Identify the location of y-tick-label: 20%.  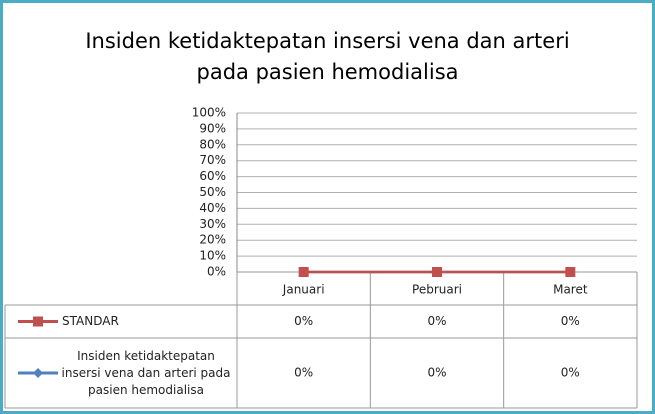
(212, 240).